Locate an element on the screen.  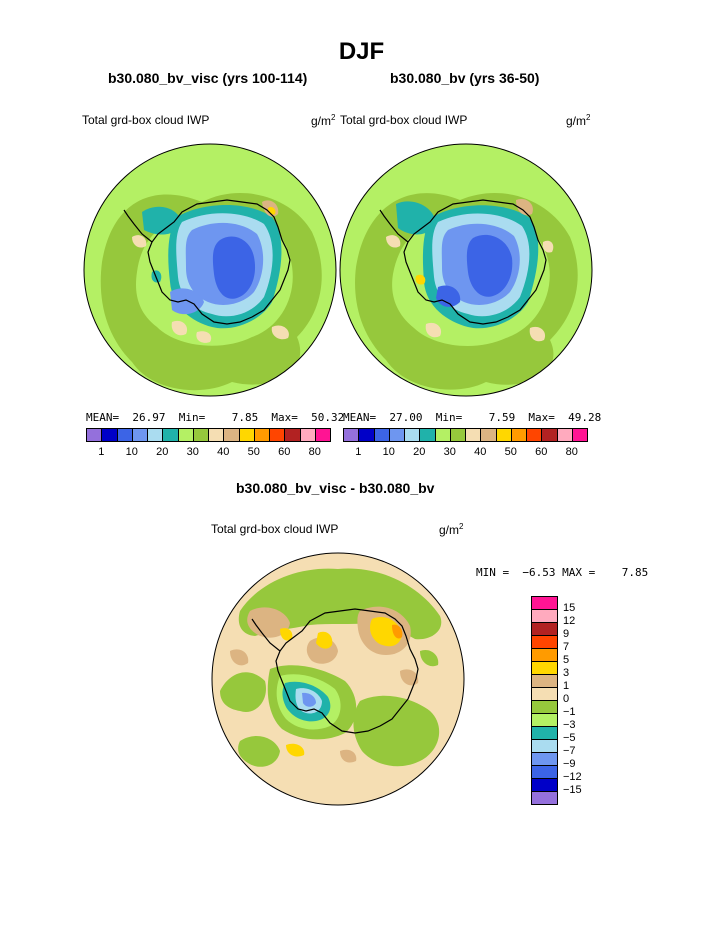
diff-units: g/m2 is located at coordinates (451, 529).